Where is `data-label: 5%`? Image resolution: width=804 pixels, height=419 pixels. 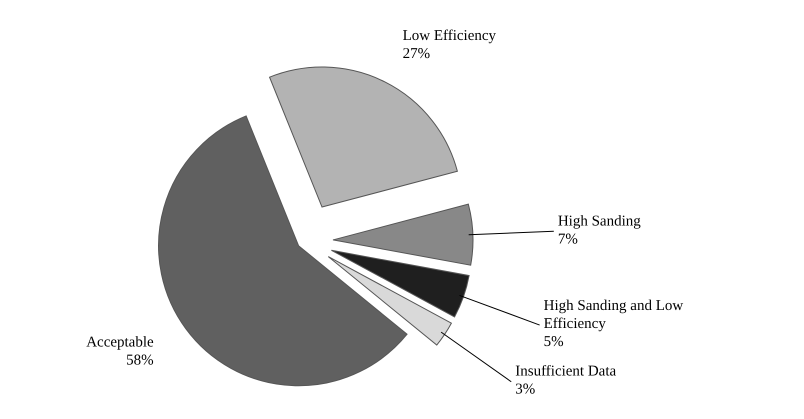
data-label: 5% is located at coordinates (554, 342).